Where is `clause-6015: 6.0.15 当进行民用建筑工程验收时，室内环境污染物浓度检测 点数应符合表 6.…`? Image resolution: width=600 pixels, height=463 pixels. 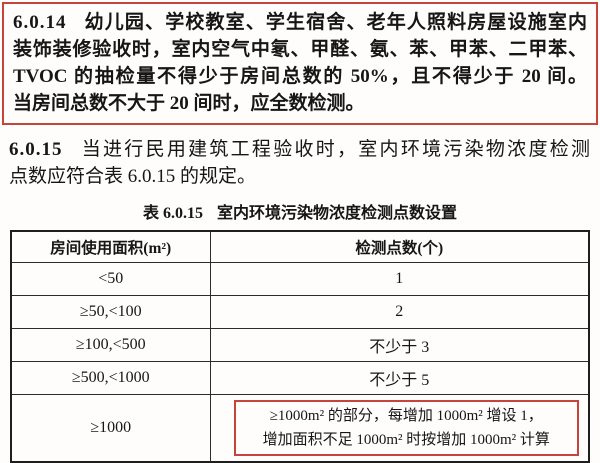
clause-6015: 6.0.15 当进行民用建筑工程验收时，室内环境污染物浓度检测 点数应符合表 6.… is located at coordinates (299, 163).